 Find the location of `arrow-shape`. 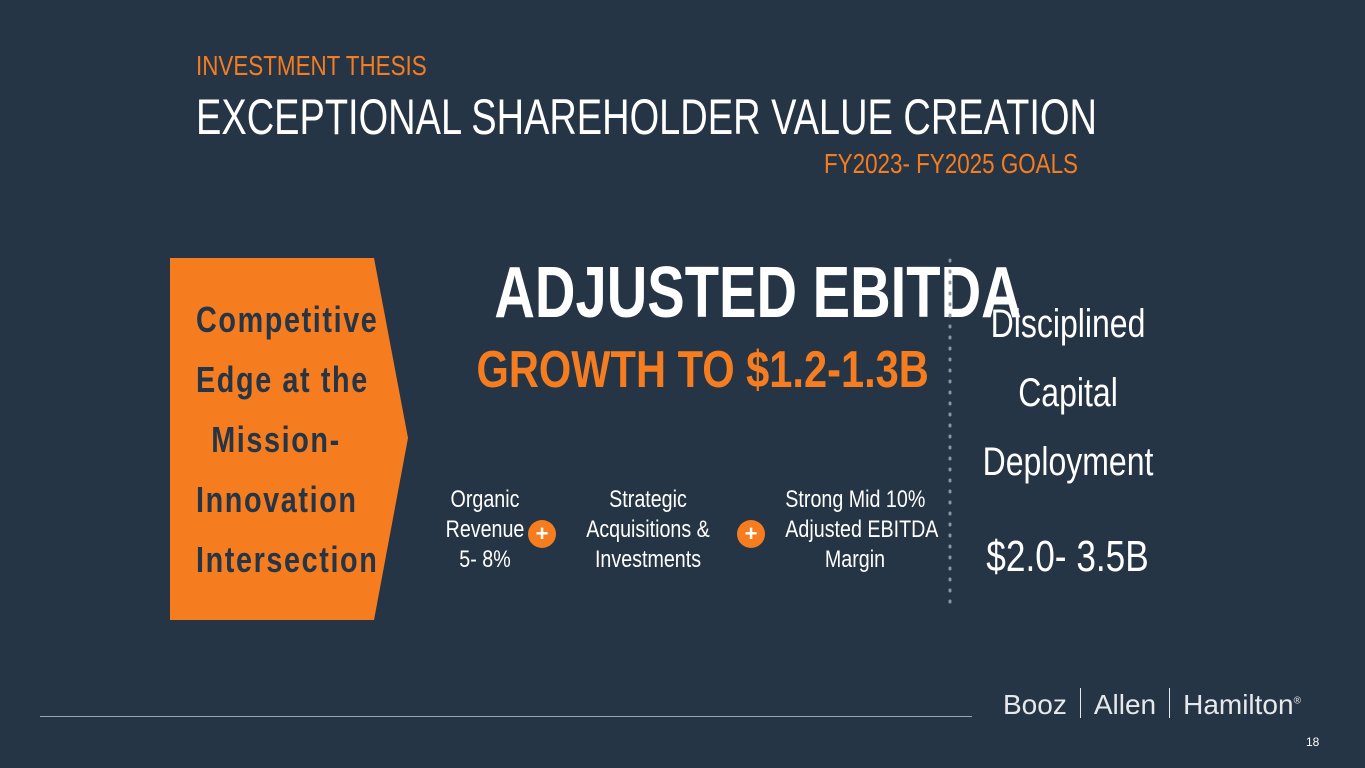

arrow-shape is located at coordinates (289, 439).